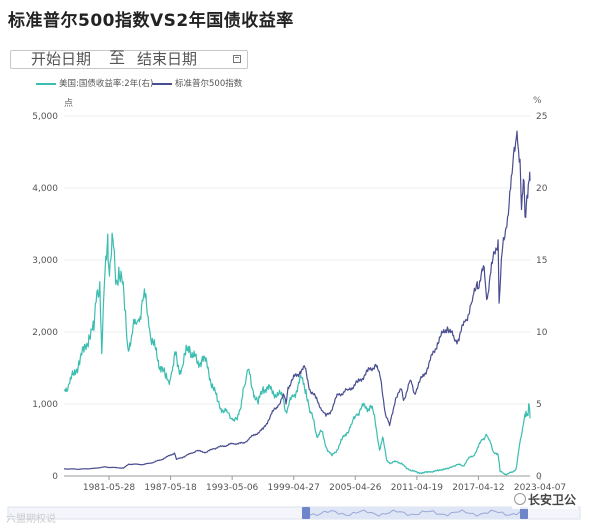 The height and width of the screenshot is (528, 590). Describe the element at coordinates (46, 83) in the screenshot. I see `legend-yield-swatch` at that location.